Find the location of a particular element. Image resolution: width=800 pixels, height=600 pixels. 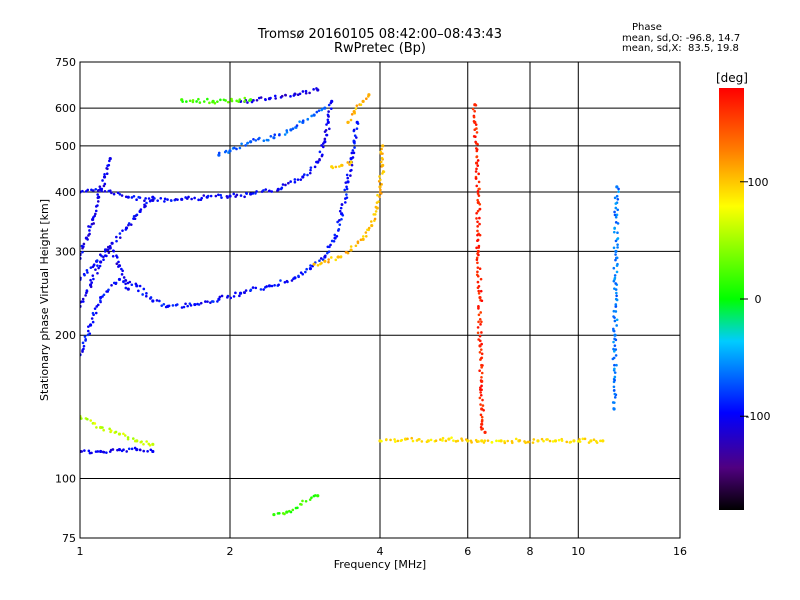

x-tick-label: 8 is located at coordinates (530, 551).